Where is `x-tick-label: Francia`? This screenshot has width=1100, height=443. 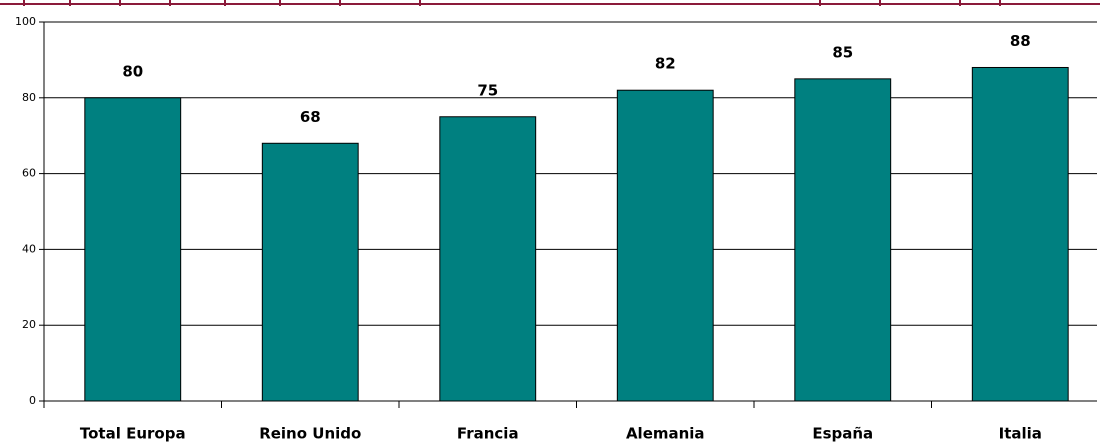
x-tick-label: Francia is located at coordinates (488, 434).